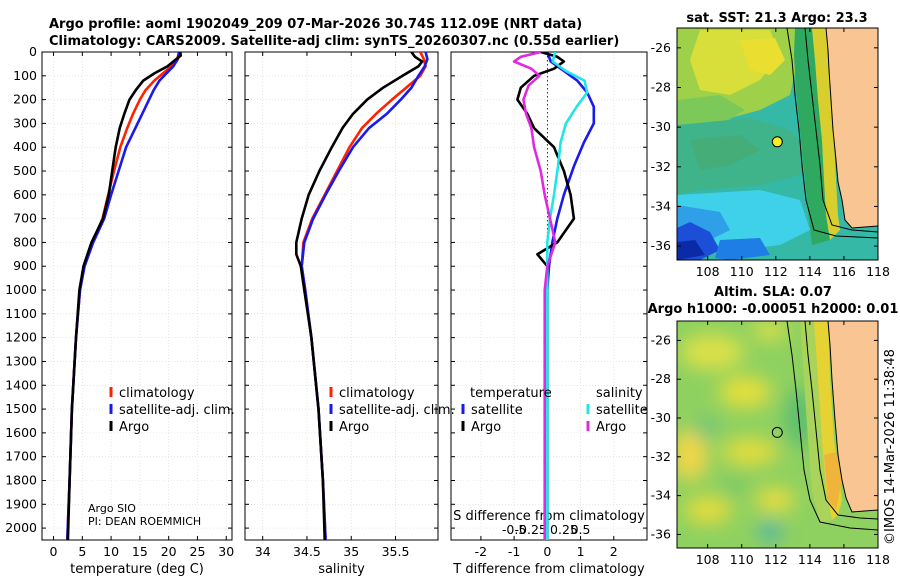 The width and height of the screenshot is (900, 580). Describe the element at coordinates (198, 551) in the screenshot. I see `x-tick-label: 25` at that location.